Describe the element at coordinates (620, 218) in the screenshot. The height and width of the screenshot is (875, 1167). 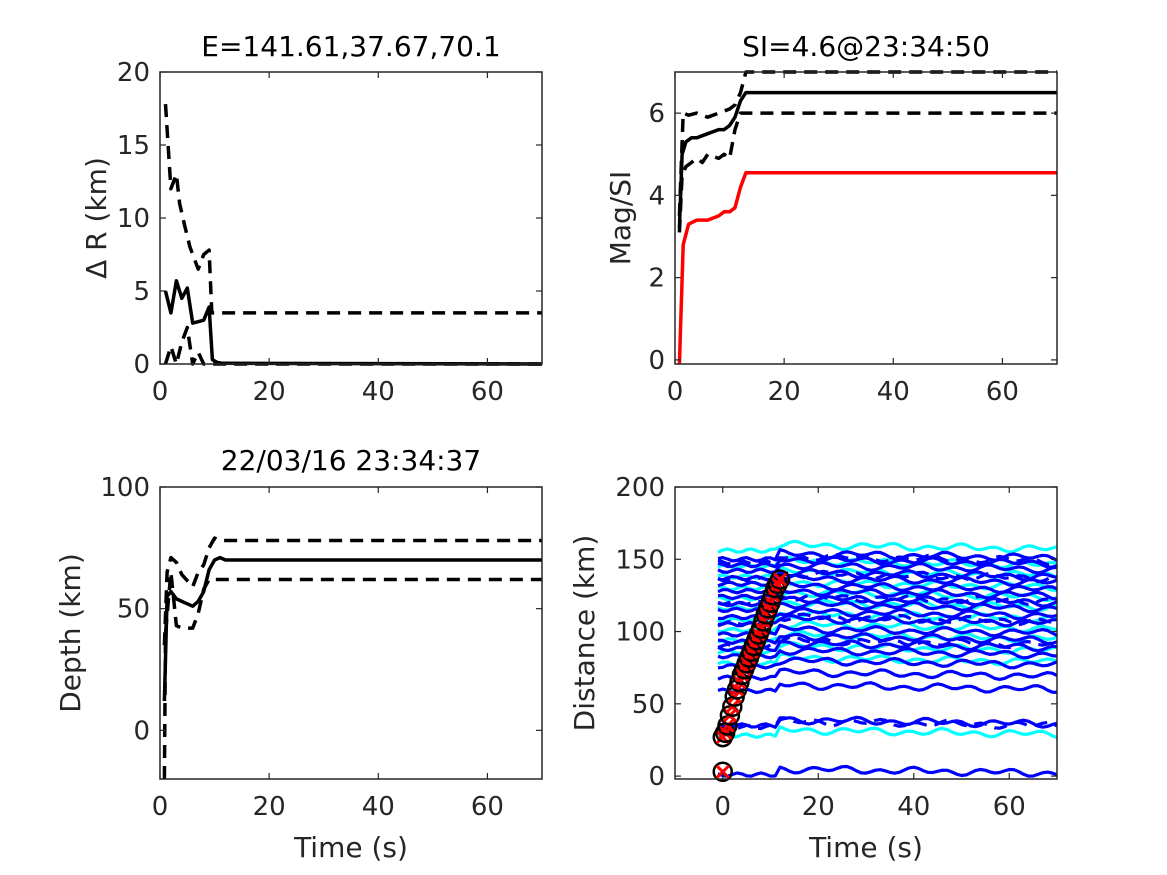
I see `magnitude-ylabel: Mag/SI` at that location.